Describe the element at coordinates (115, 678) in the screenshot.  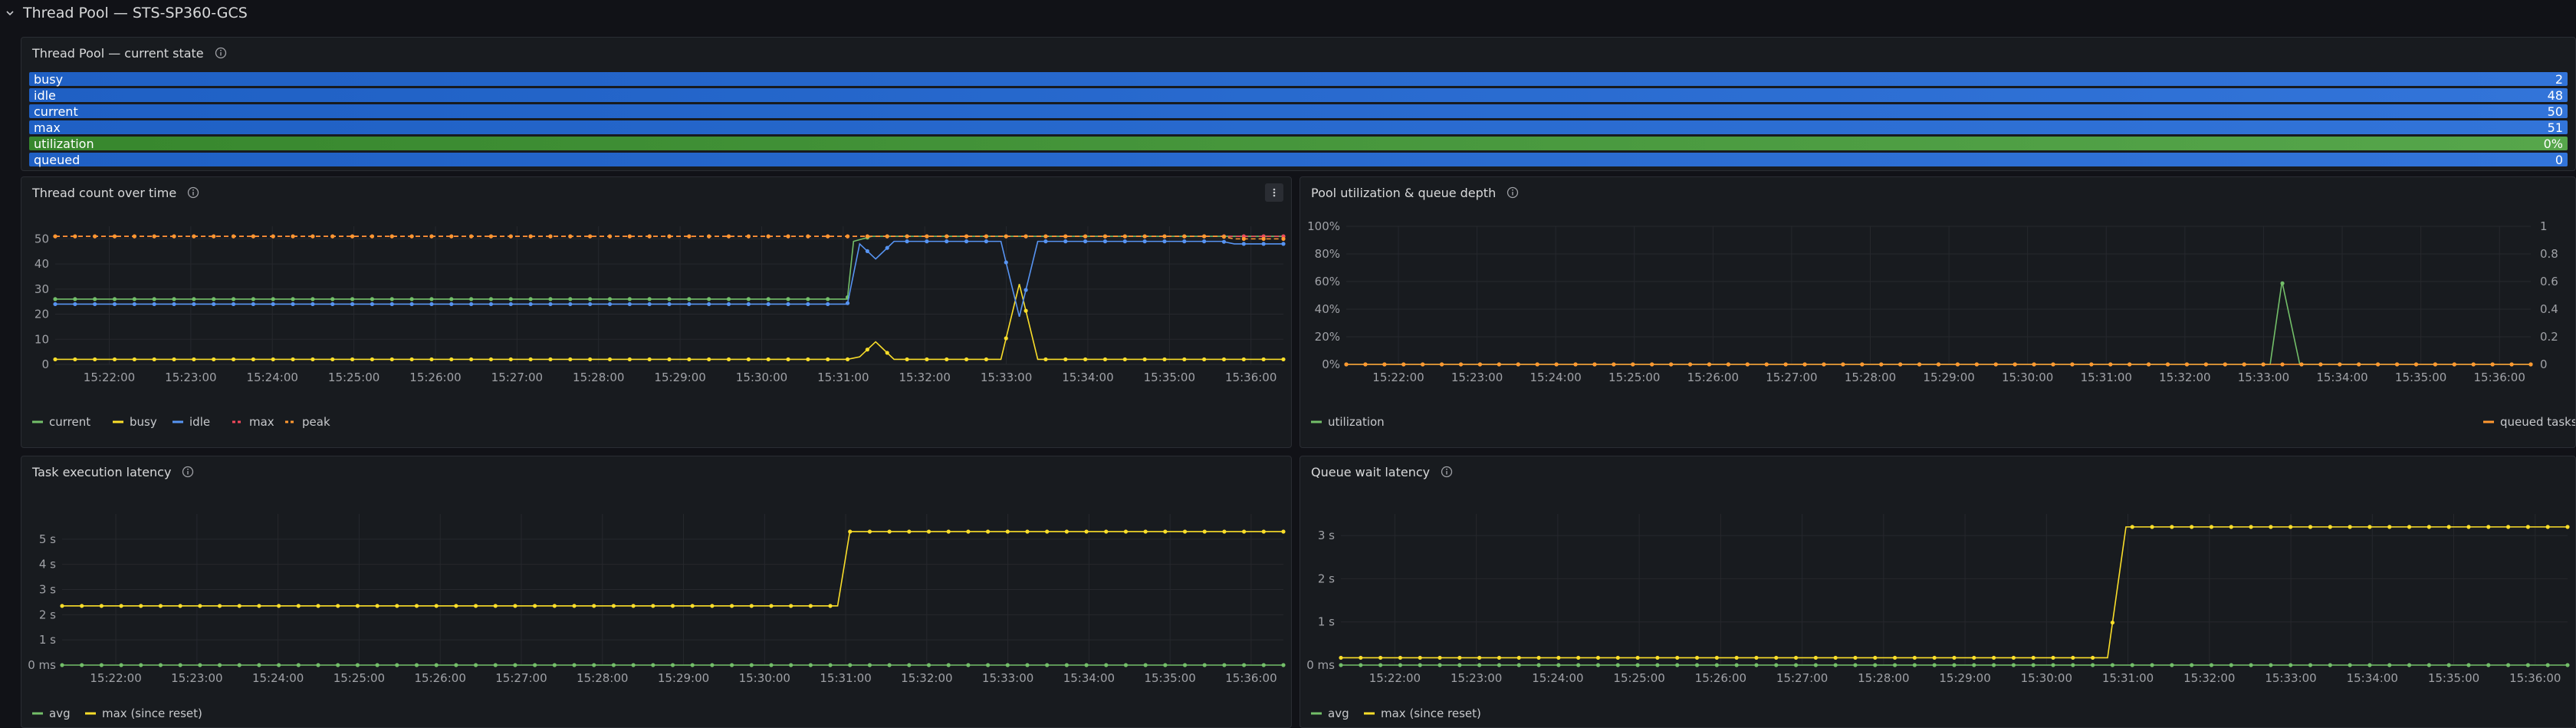
I see `x-tick-label: 15:22:00` at that location.